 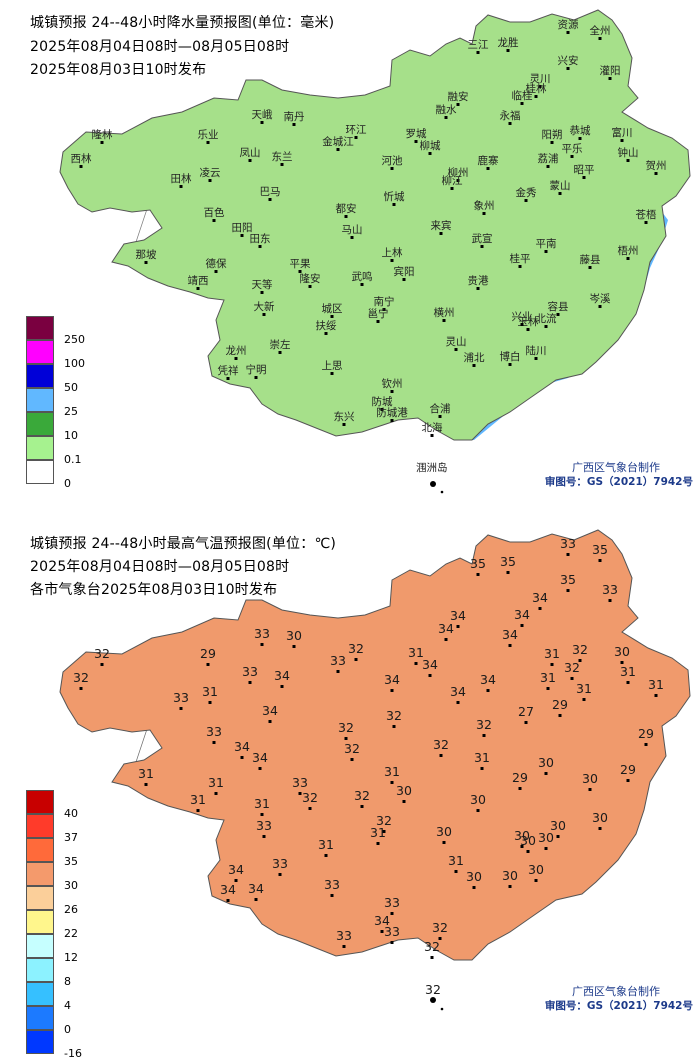 I want to click on city-label: 城区, so click(x=332, y=309).